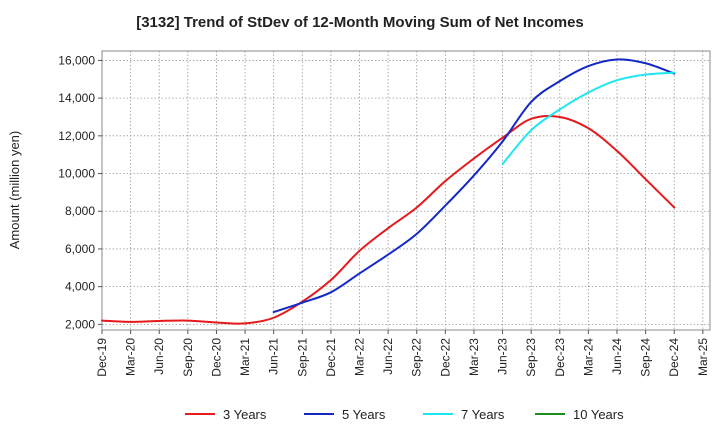 Image resolution: width=720 pixels, height=440 pixels. I want to click on x-tick-label: Jun-21, so click(274, 356).